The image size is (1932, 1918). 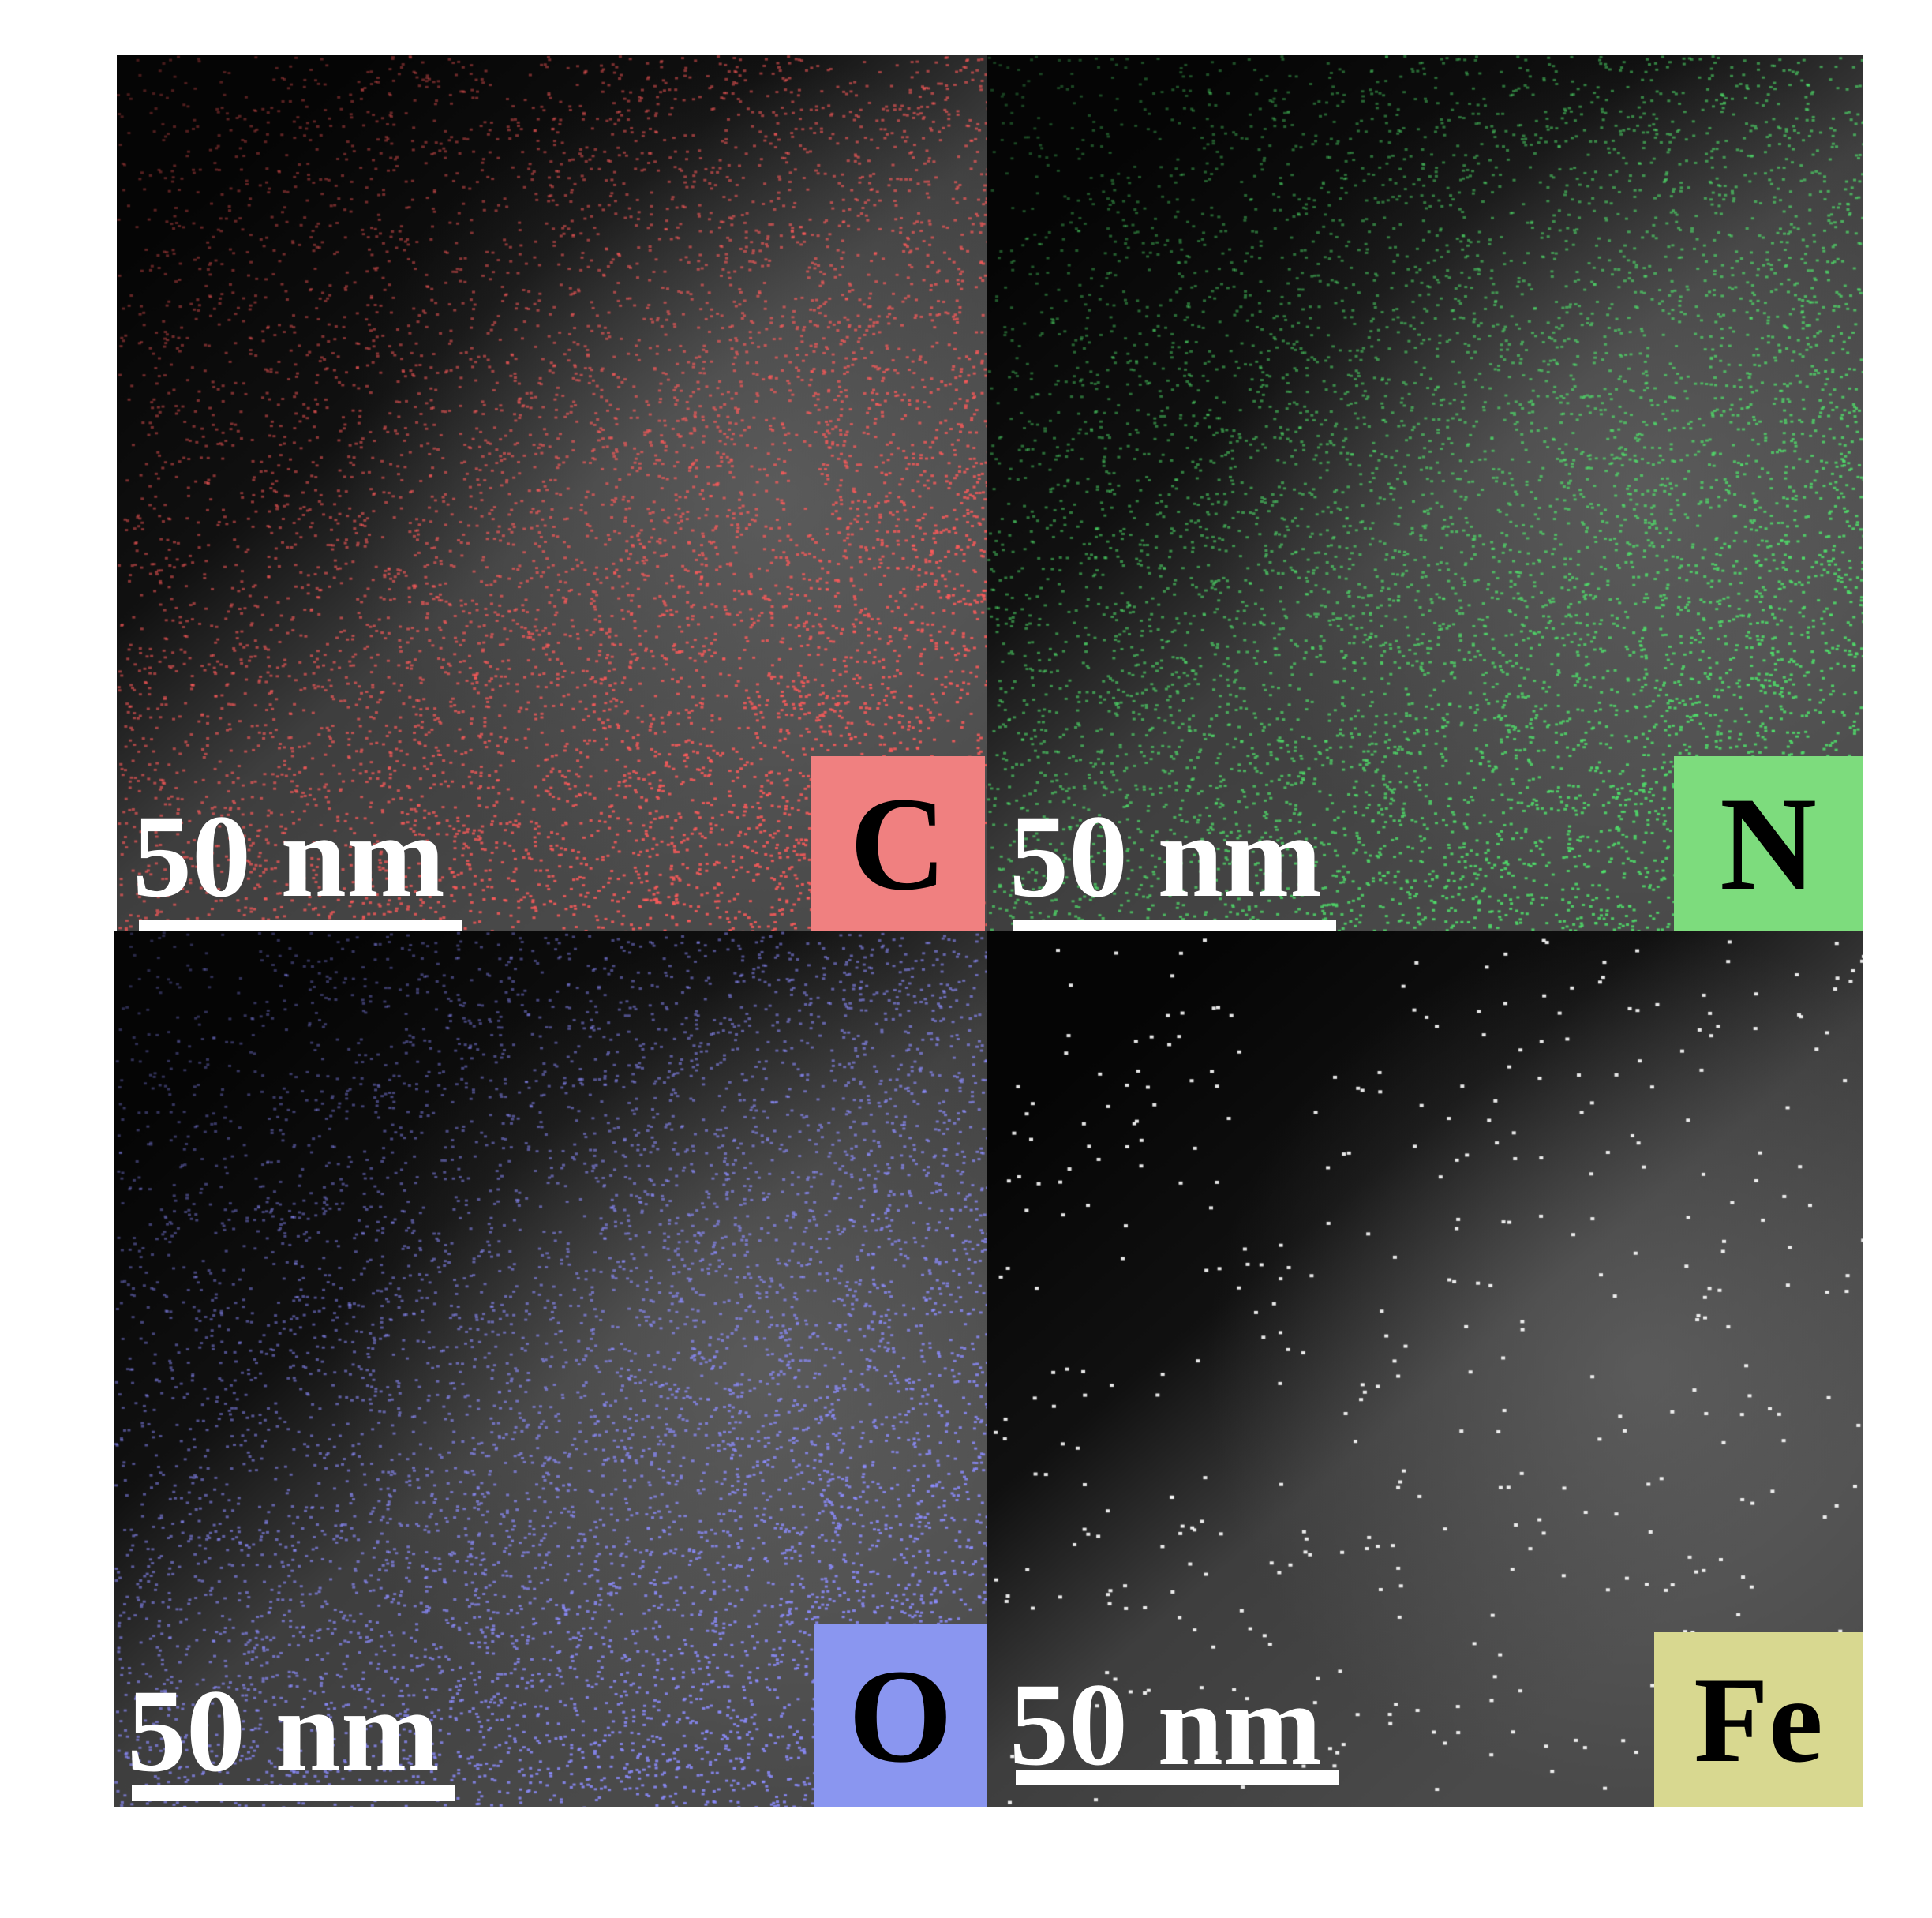 I want to click on element-badge-n: N, so click(x=1768, y=843).